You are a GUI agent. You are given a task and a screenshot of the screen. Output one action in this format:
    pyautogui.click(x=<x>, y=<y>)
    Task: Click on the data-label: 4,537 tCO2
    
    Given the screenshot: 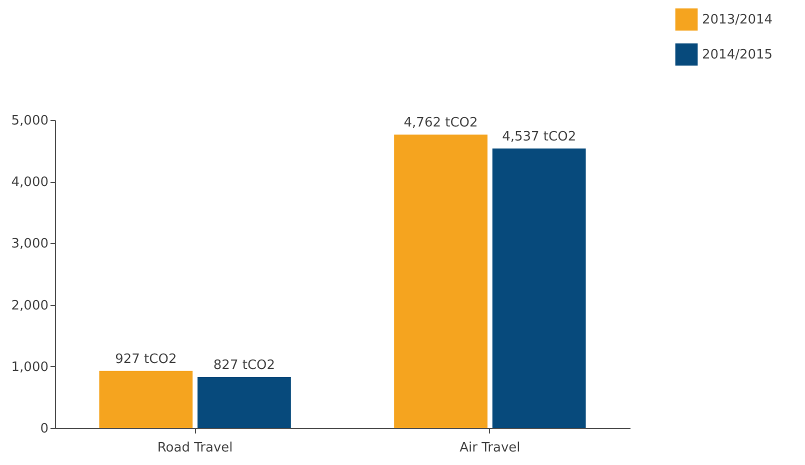 What is the action you would take?
    pyautogui.click(x=539, y=137)
    